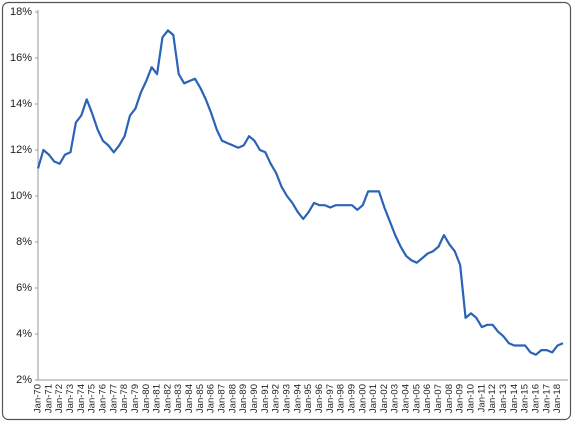  Describe the element at coordinates (351, 398) in the screenshot. I see `x-tick-label: Jan-99` at that location.